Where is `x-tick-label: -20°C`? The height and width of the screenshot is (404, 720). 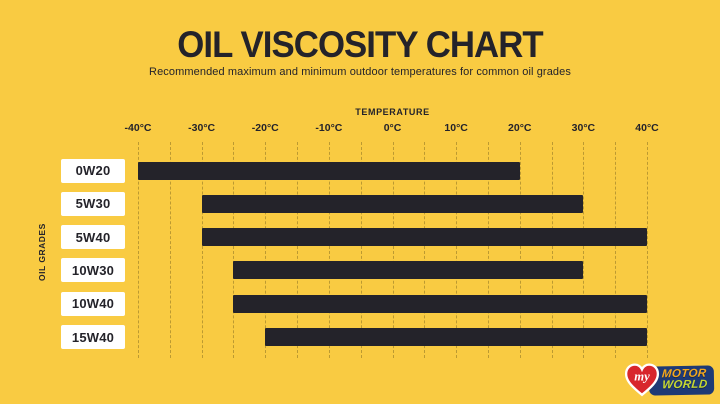 x-tick-label: -20°C is located at coordinates (265, 128).